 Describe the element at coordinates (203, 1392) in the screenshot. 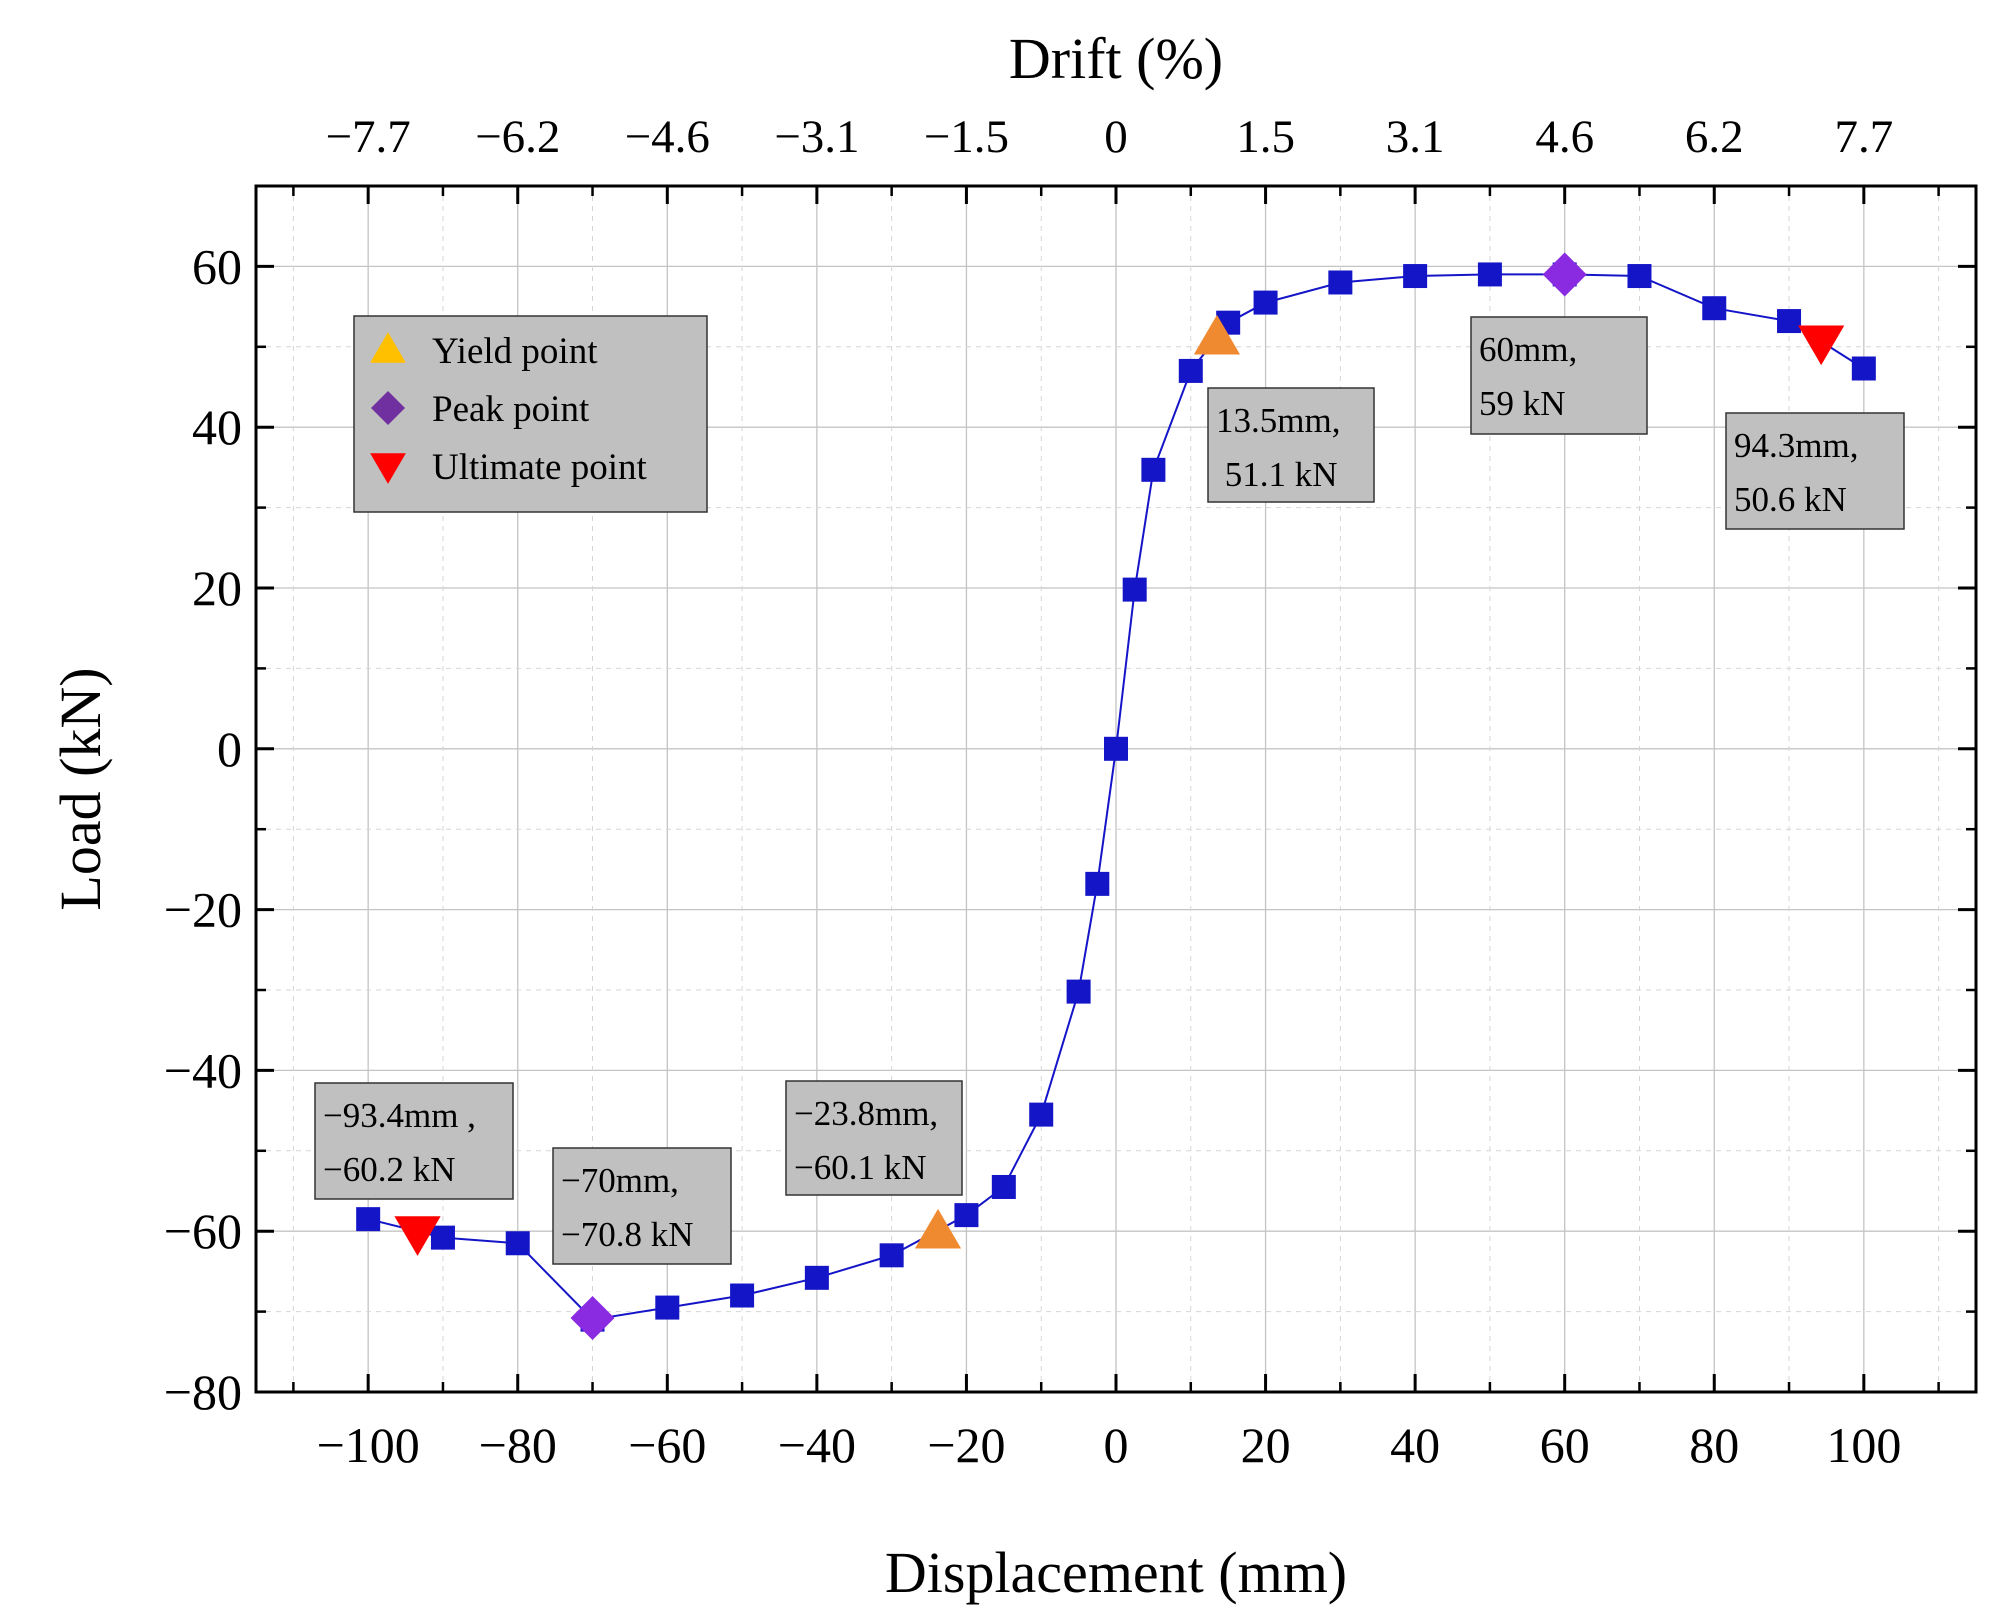

I see `y-tick-label: −80` at that location.